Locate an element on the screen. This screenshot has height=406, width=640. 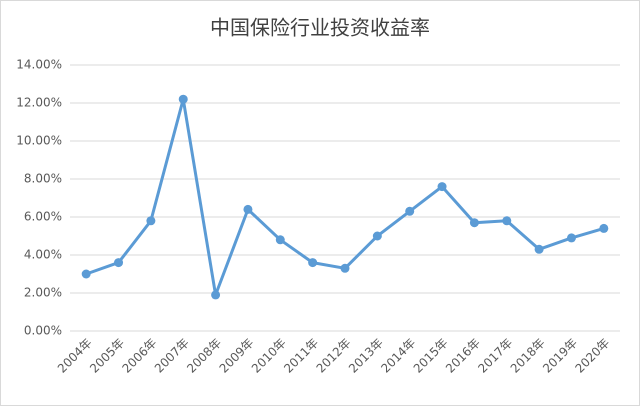
y-tick-label: 0.00% is located at coordinates (43, 331).